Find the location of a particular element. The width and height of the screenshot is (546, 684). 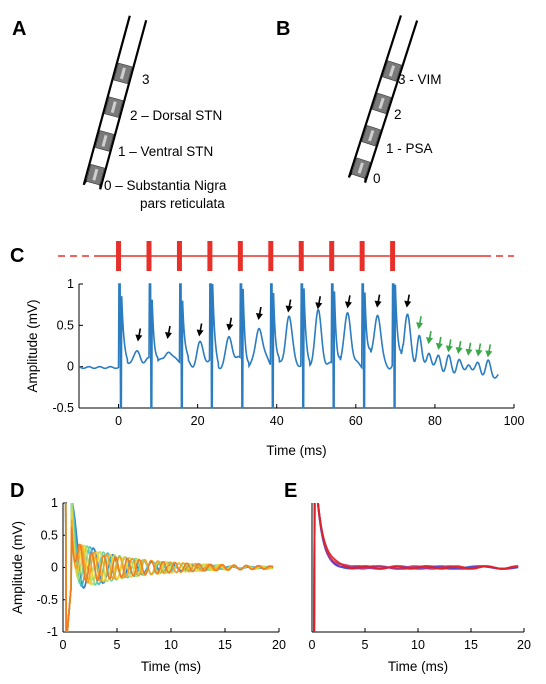

x-tick-label: 80 is located at coordinates (435, 421).